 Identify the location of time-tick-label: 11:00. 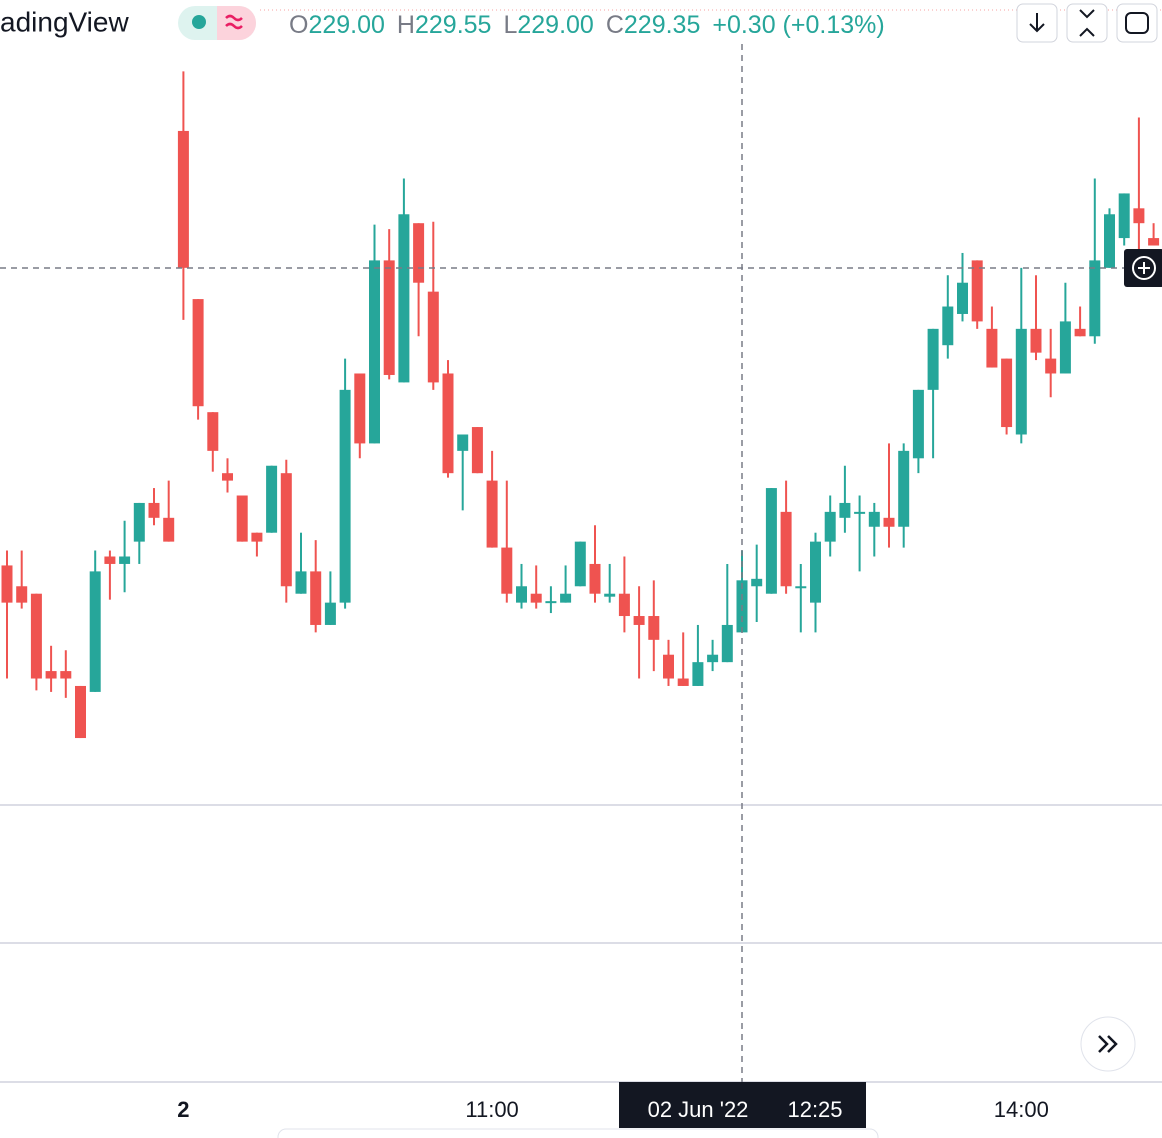
(491, 1109).